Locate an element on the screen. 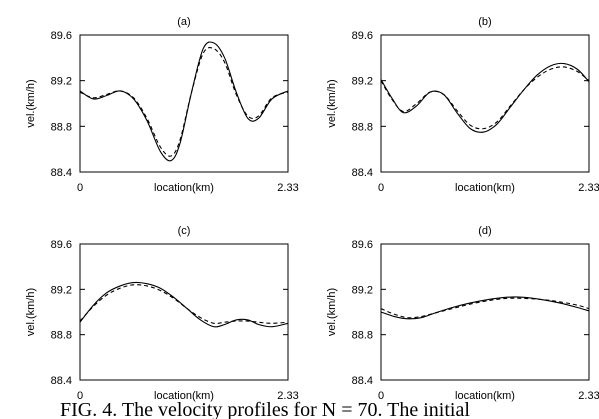 Image resolution: width=599 pixels, height=419 pixels. panel-d-ytick-label-2: 89.2 is located at coordinates (362, 290).